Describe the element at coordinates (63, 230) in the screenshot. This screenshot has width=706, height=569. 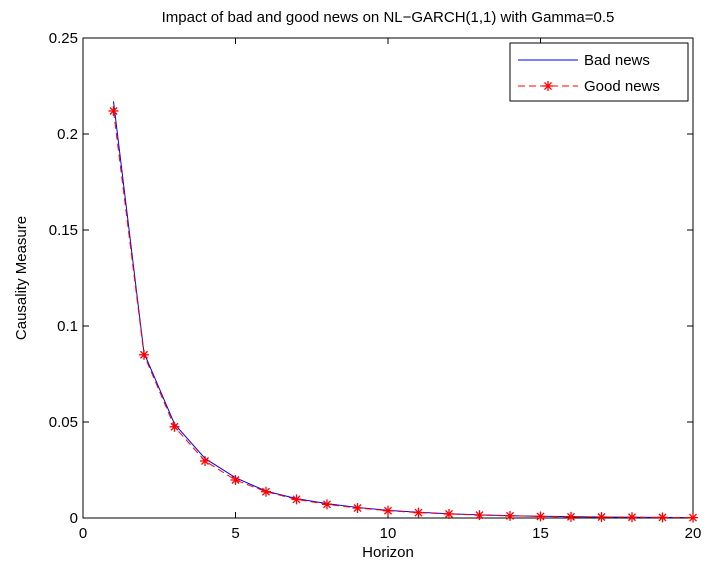
I see `y-tick-label: 0.15` at that location.